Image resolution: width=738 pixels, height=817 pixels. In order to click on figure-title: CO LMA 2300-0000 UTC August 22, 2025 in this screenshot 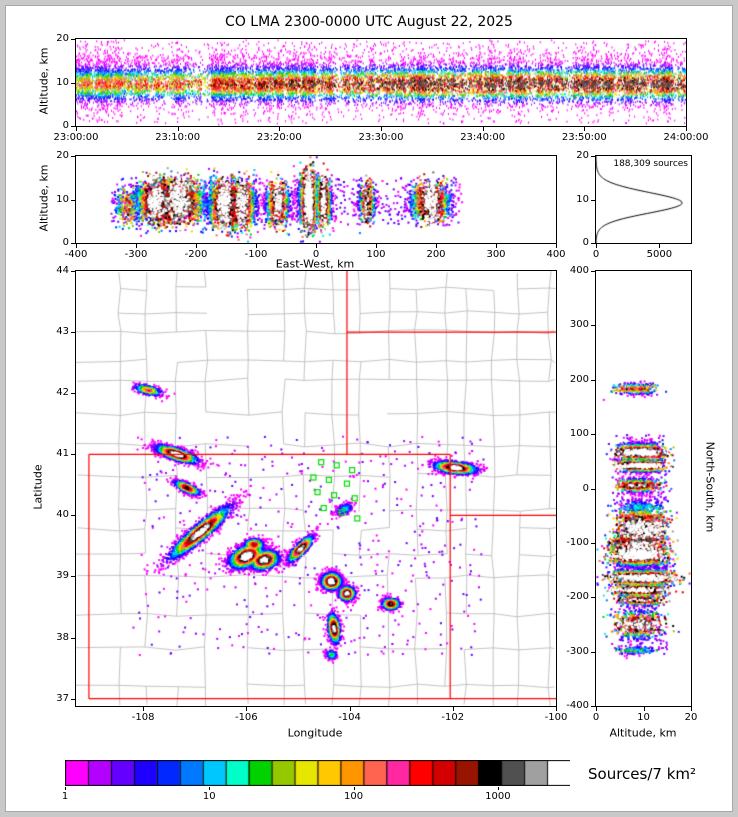, I will do `click(369, 22)`.